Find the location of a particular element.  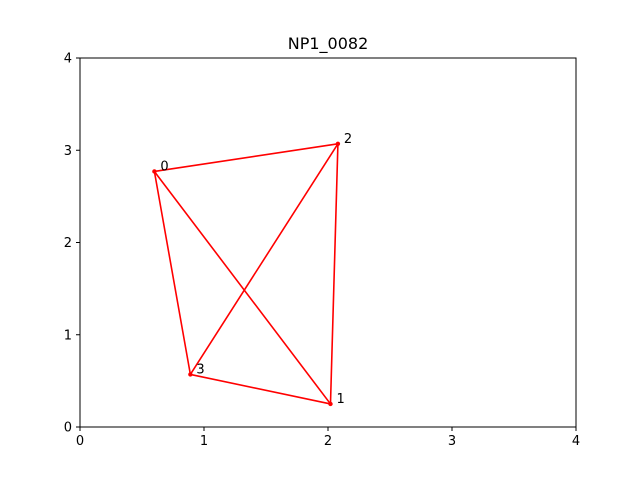

point-label-1: 1 is located at coordinates (340, 399).